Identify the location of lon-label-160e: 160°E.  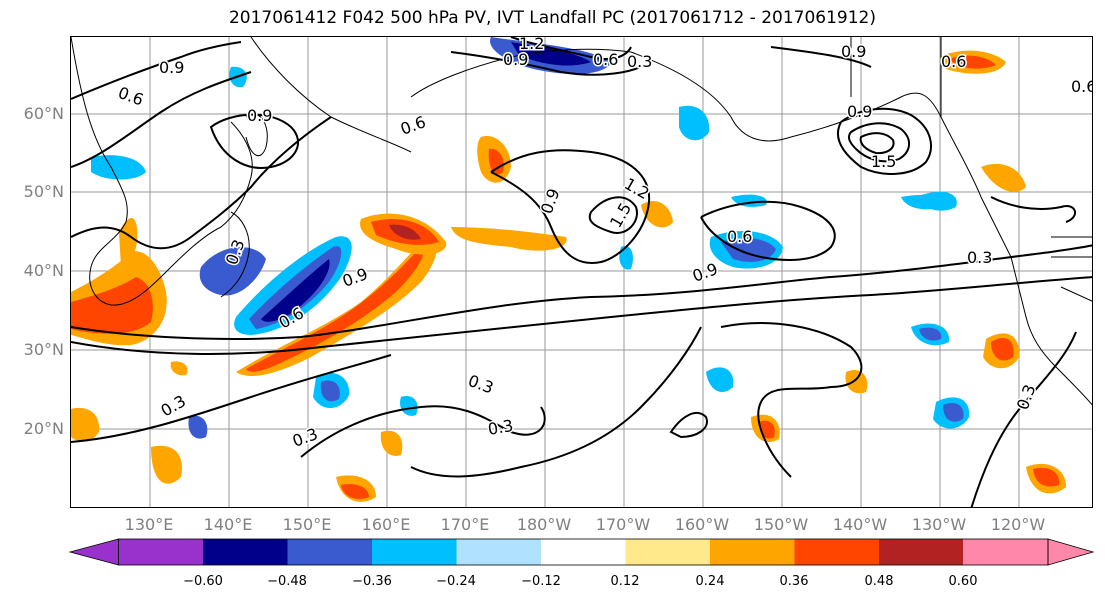
(386, 524).